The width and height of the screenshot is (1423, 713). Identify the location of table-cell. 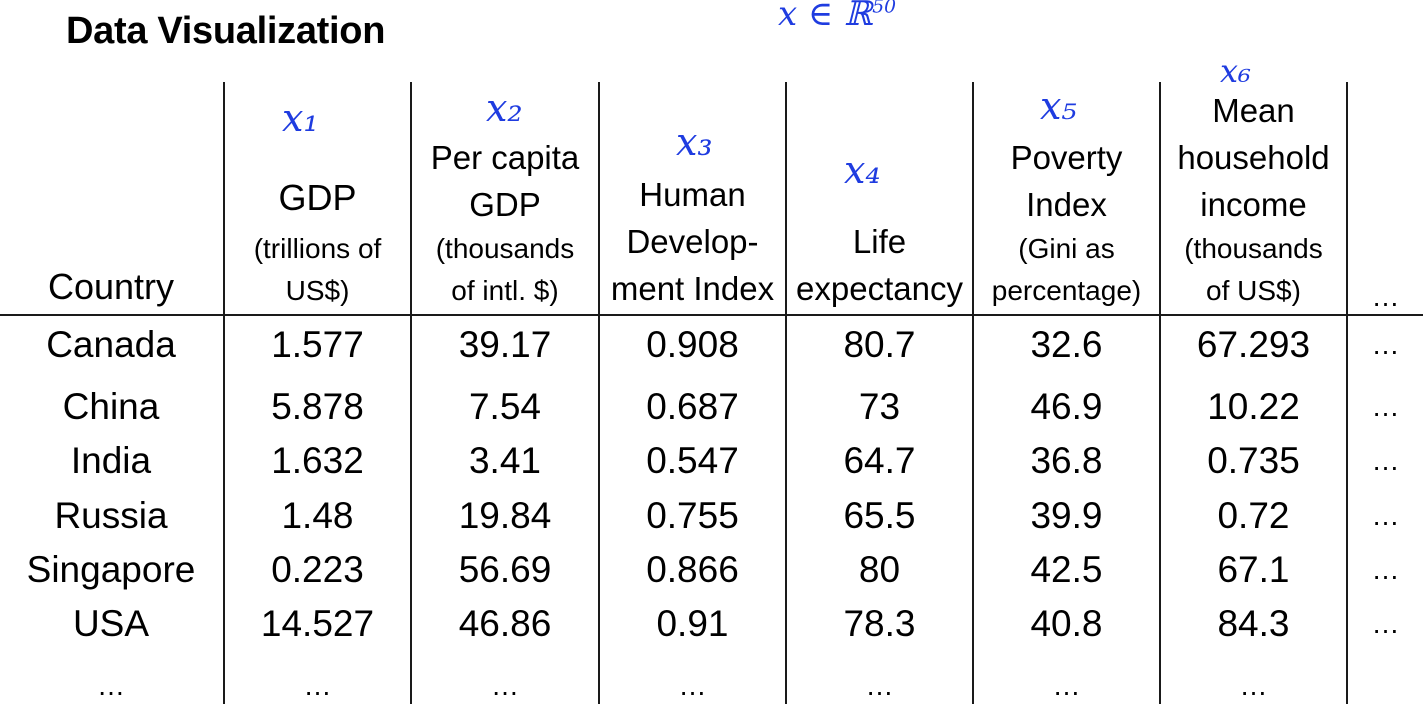
(1385, 686).